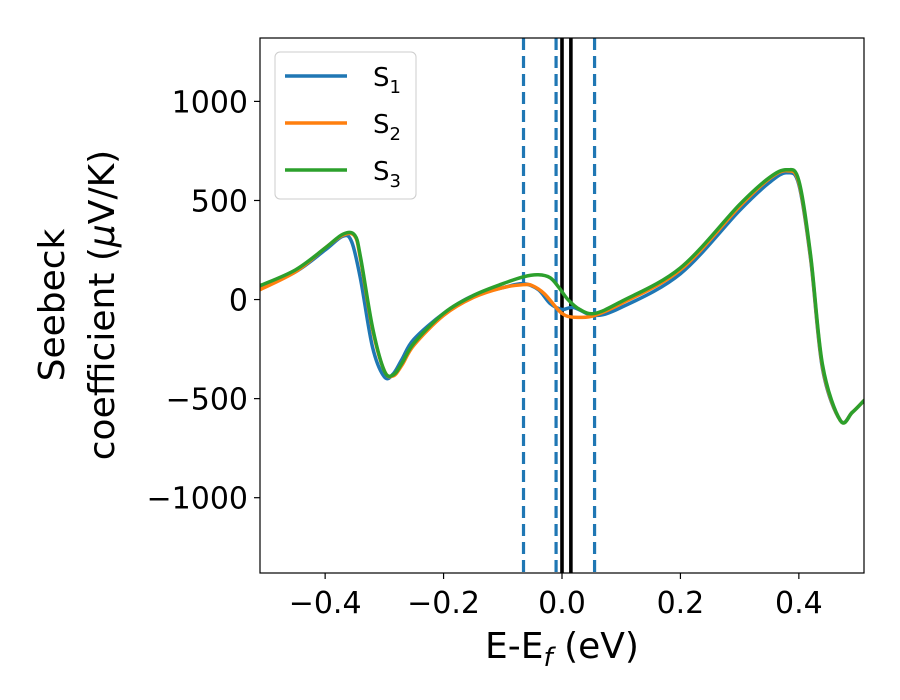 The height and width of the screenshot is (700, 900). Describe the element at coordinates (387, 127) in the screenshot. I see `legend-label-2: S2` at that location.